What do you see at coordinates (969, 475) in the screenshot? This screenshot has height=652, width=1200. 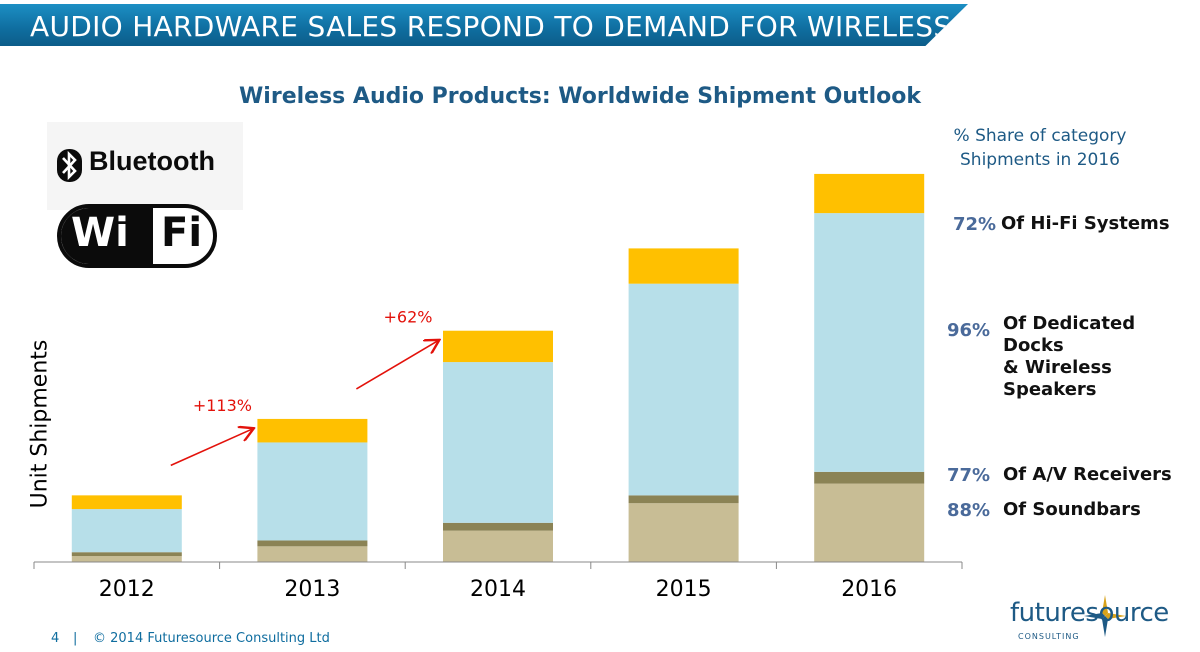 I see `share-pct-receivers: 77%` at bounding box center [969, 475].